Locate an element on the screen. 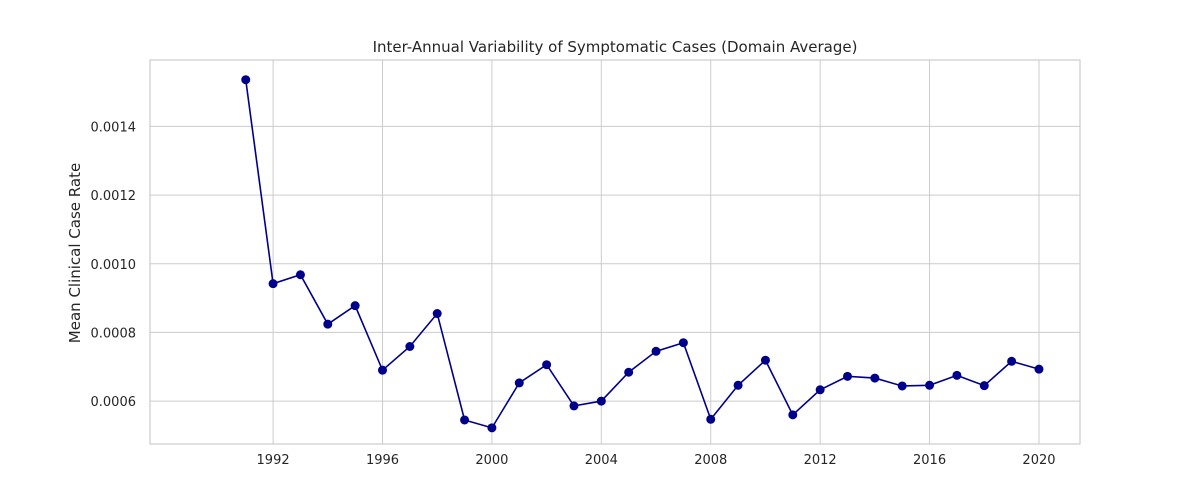 This screenshot has height=500, width=1200. x-tick-label: 1992 is located at coordinates (273, 460).